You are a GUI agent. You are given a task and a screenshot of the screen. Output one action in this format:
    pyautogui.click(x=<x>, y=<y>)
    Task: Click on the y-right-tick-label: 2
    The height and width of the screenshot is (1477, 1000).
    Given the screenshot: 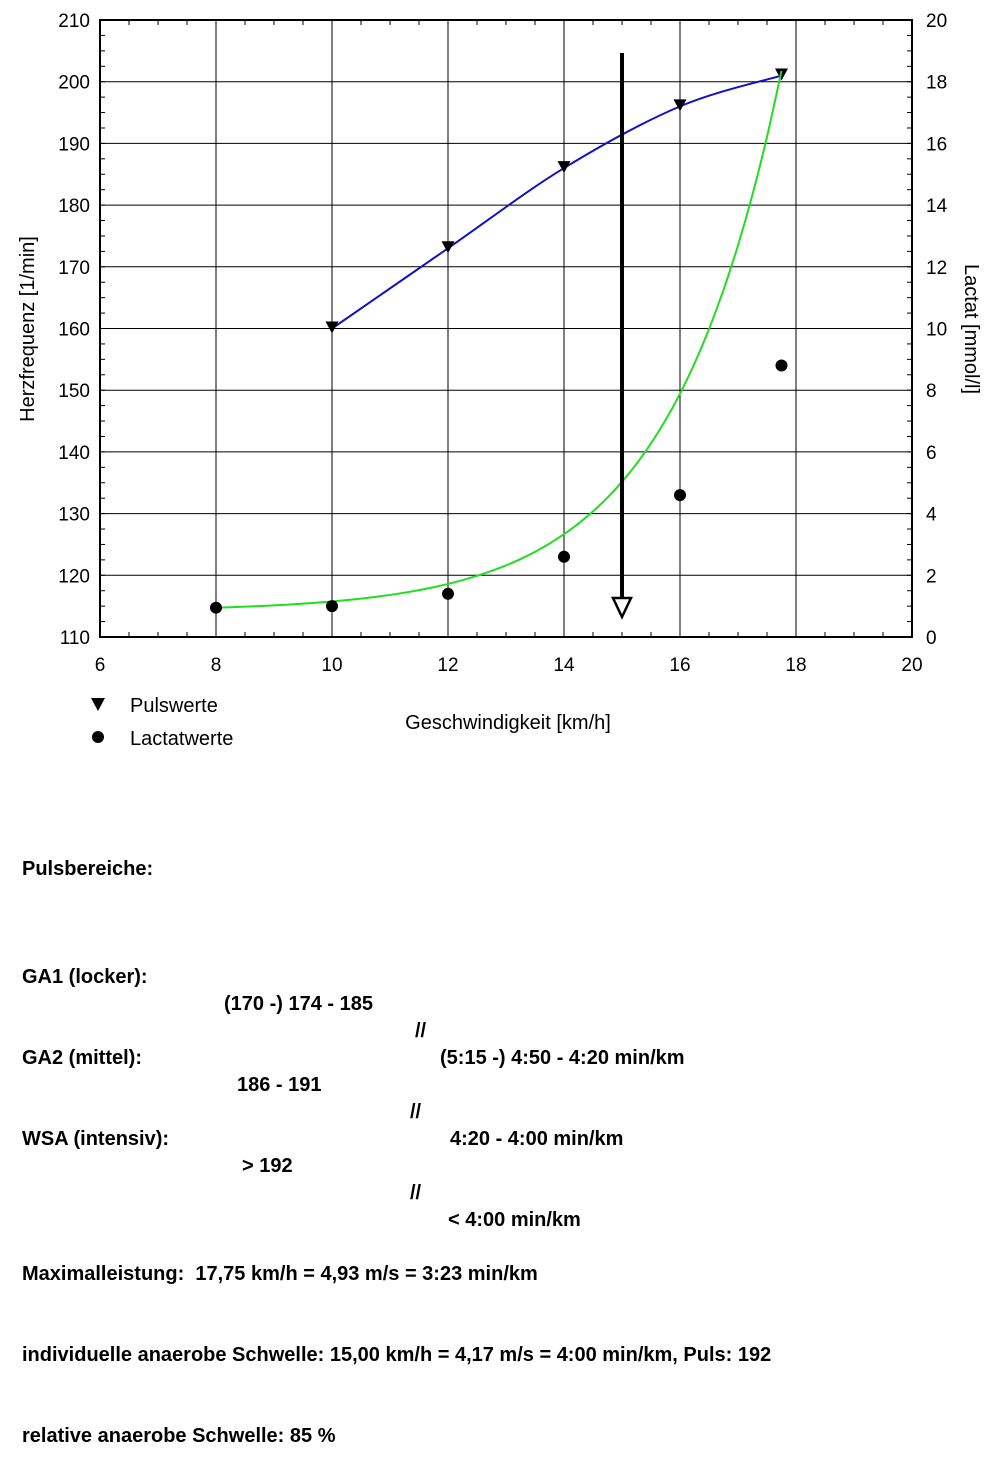 What is the action you would take?
    pyautogui.click(x=931, y=576)
    